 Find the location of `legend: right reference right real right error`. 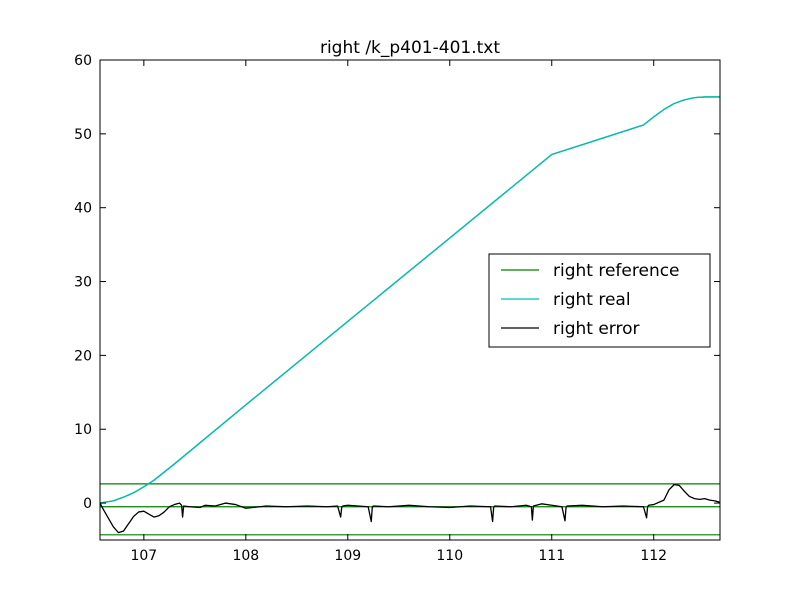

legend: right reference right real right error is located at coordinates (599, 300).